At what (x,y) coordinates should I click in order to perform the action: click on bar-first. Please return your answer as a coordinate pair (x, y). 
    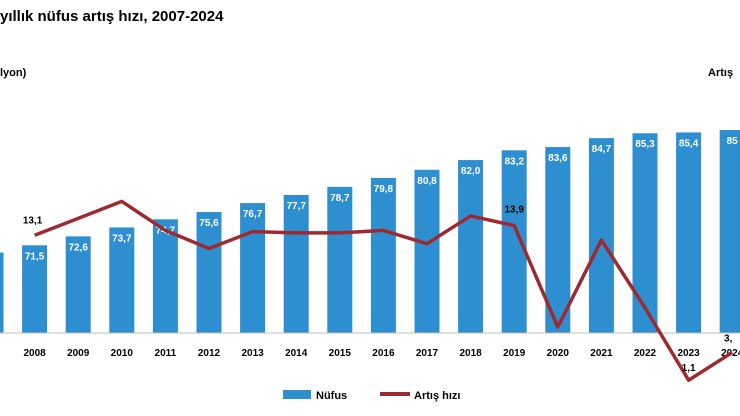
    Looking at the image, I should click on (2, 292).